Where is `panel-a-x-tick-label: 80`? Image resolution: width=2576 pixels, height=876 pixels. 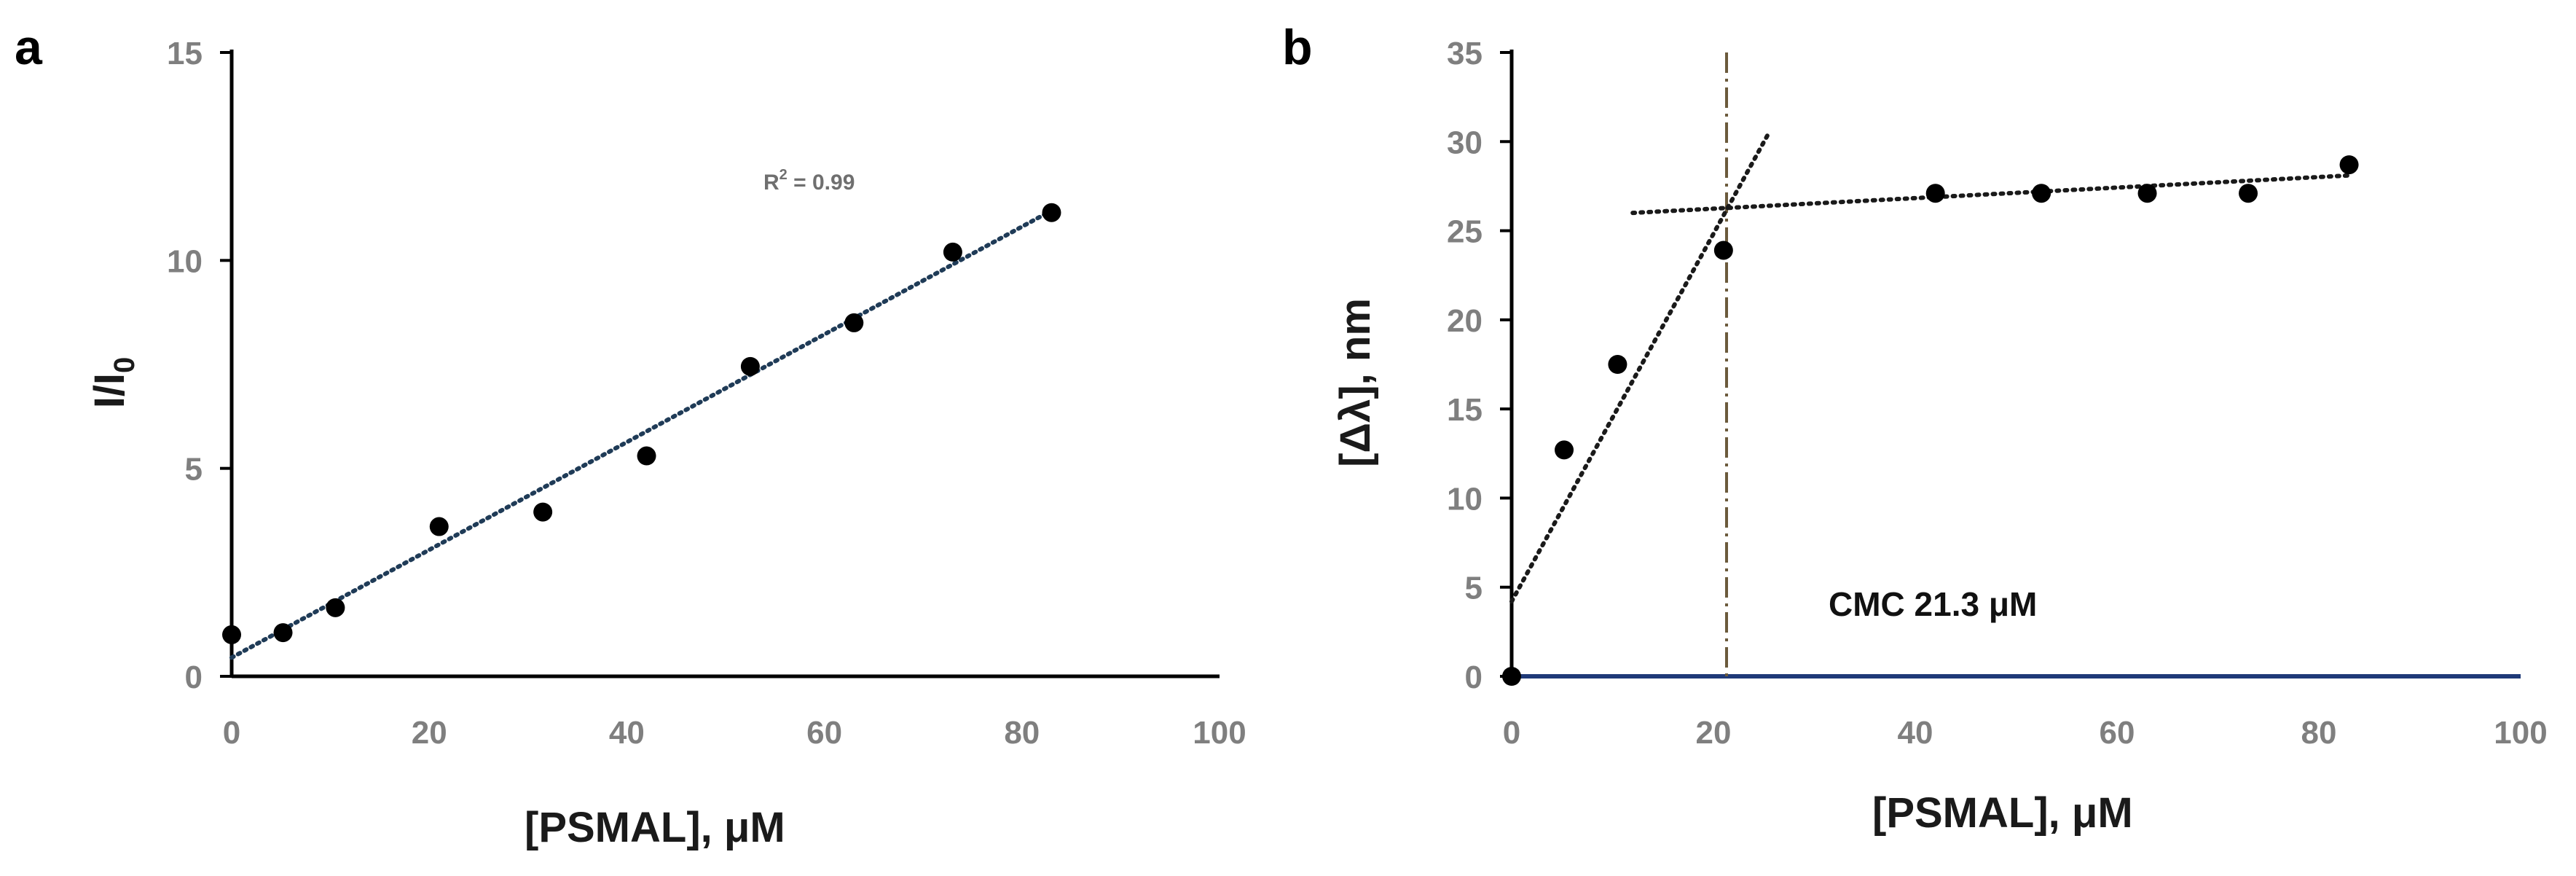 panel-a-x-tick-label: 80 is located at coordinates (1022, 733).